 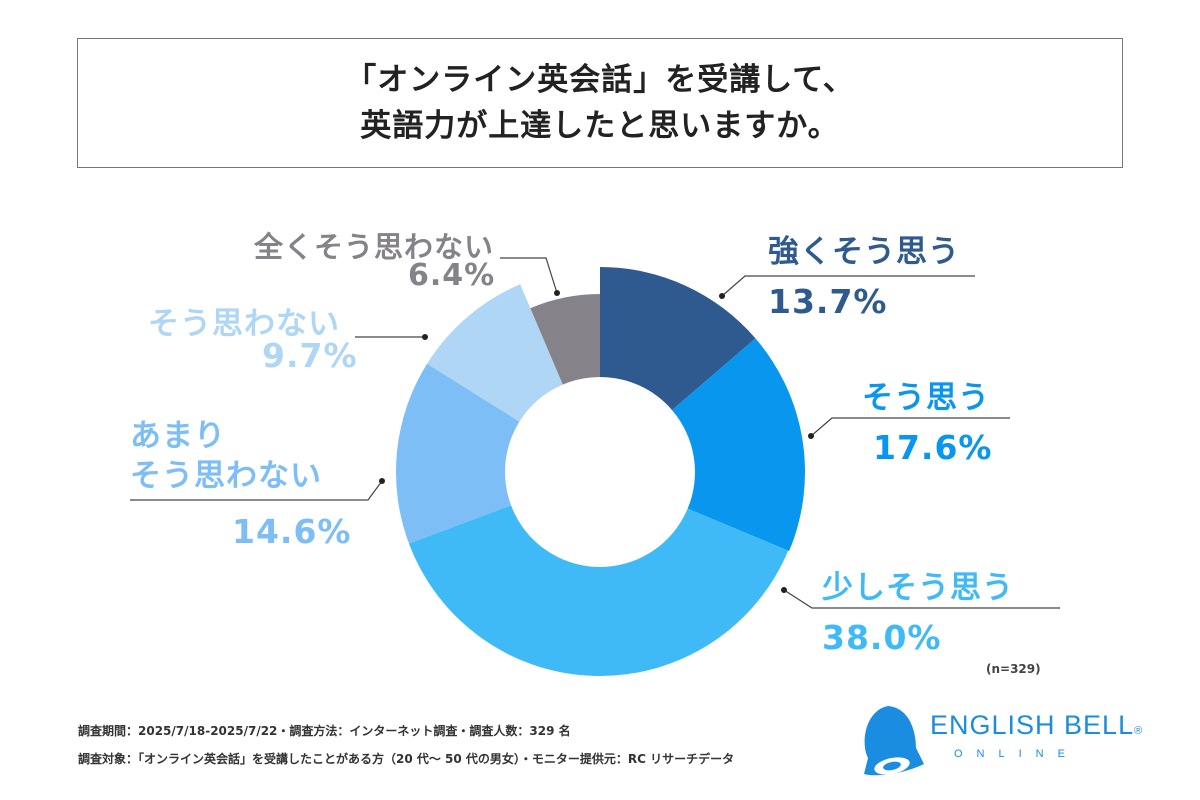 What do you see at coordinates (600, 103) in the screenshot?
I see `title-box: 「オンライン英会話」を受講して、 英語力が上達したと思いますか。` at bounding box center [600, 103].